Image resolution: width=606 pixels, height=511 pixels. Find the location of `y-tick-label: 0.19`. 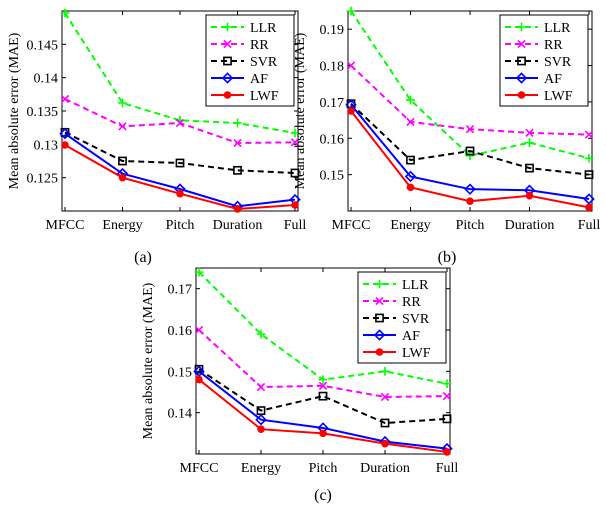

y-tick-label: 0.19 is located at coordinates (332, 30).